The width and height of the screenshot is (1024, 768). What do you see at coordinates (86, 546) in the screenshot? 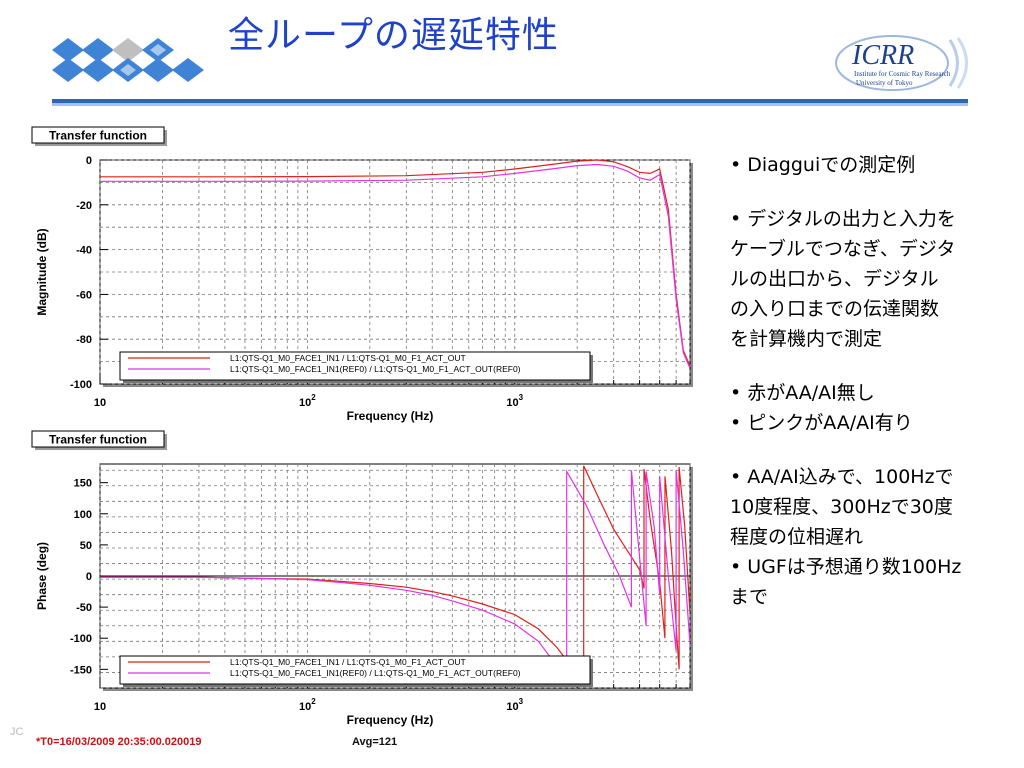
I see `y-tick-label: 50` at bounding box center [86, 546].